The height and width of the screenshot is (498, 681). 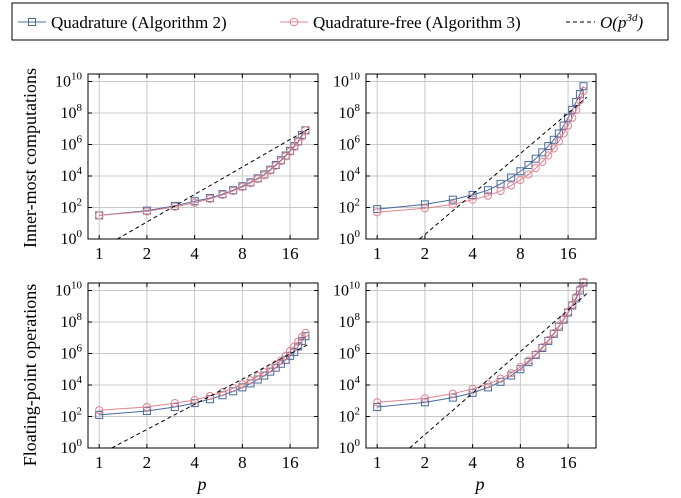 I want to click on legend-entry-quadrature-free: Quadrature-free (Algorithm 3), so click(x=400, y=22).